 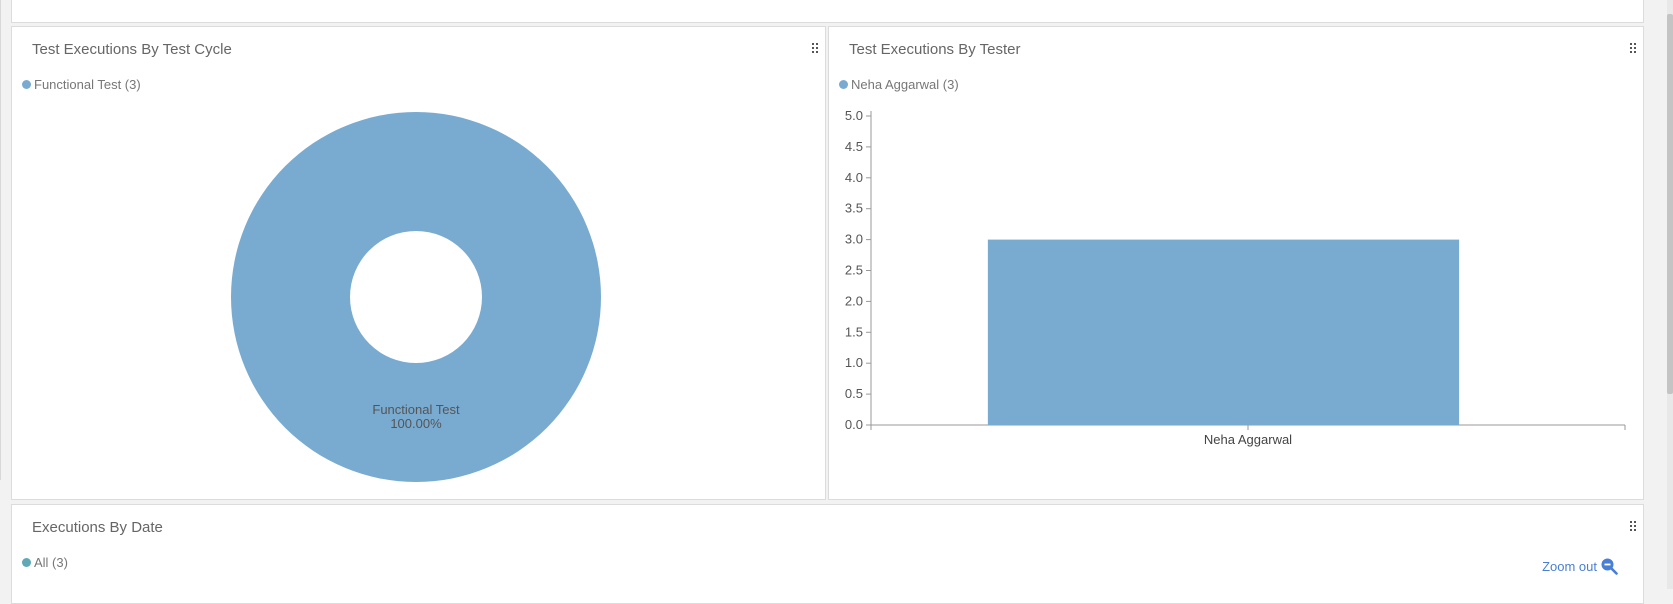 I want to click on zoom-out-label: Zoom out, so click(x=1569, y=566).